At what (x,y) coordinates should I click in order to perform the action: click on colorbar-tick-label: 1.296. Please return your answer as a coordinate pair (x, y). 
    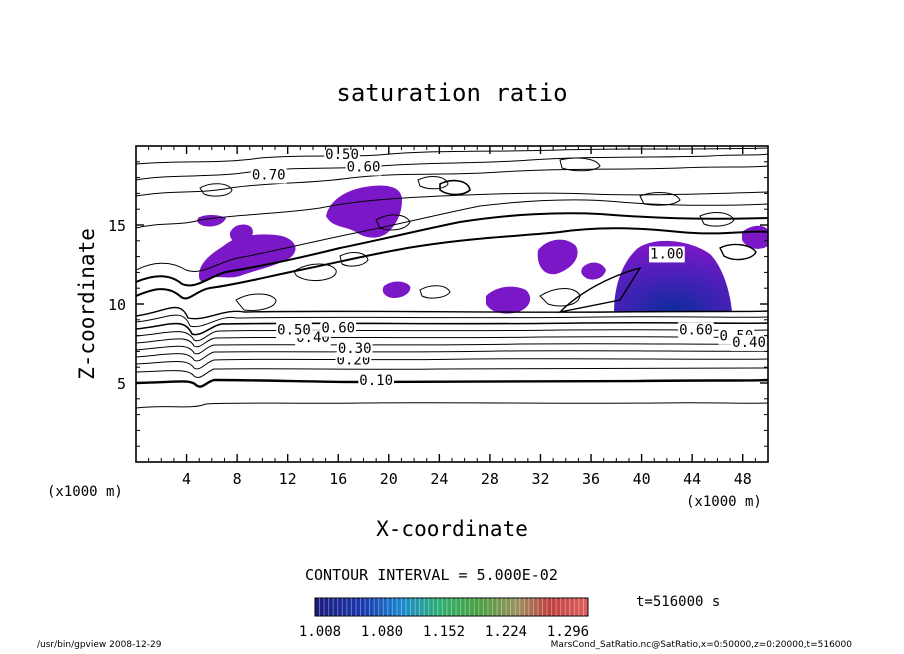
    Looking at the image, I should click on (568, 632).